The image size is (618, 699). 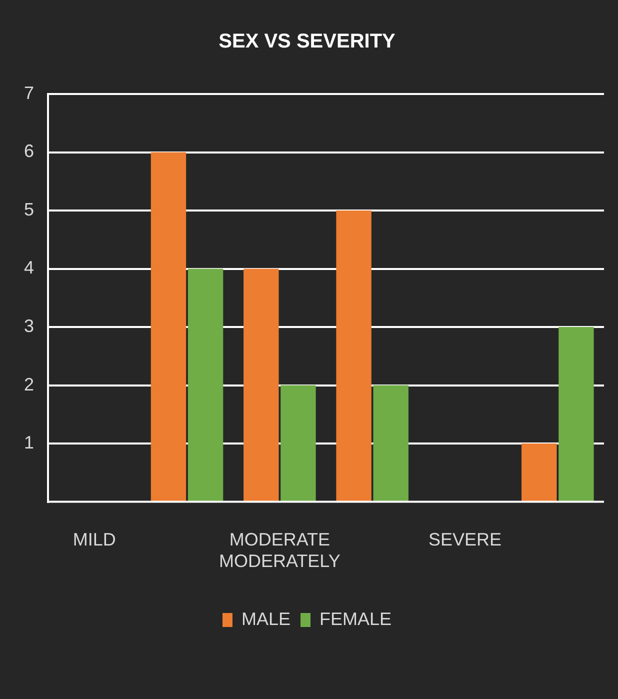 I want to click on x-tick-label: MILD, so click(x=94, y=540).